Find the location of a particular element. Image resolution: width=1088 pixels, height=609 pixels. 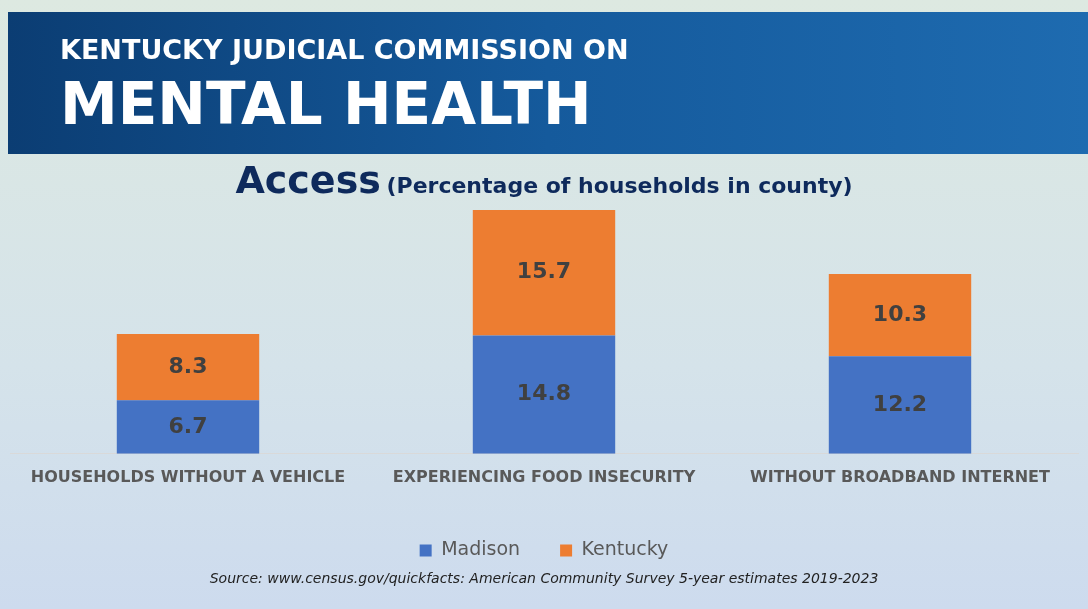

data-label: 14.8 is located at coordinates (544, 393).